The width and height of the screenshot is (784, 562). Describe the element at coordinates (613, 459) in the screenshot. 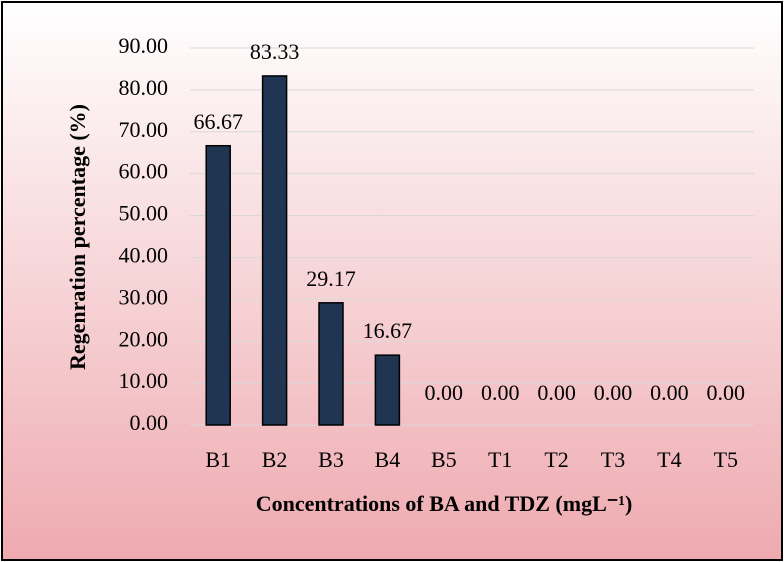

I see `x-tick-label: T3` at that location.